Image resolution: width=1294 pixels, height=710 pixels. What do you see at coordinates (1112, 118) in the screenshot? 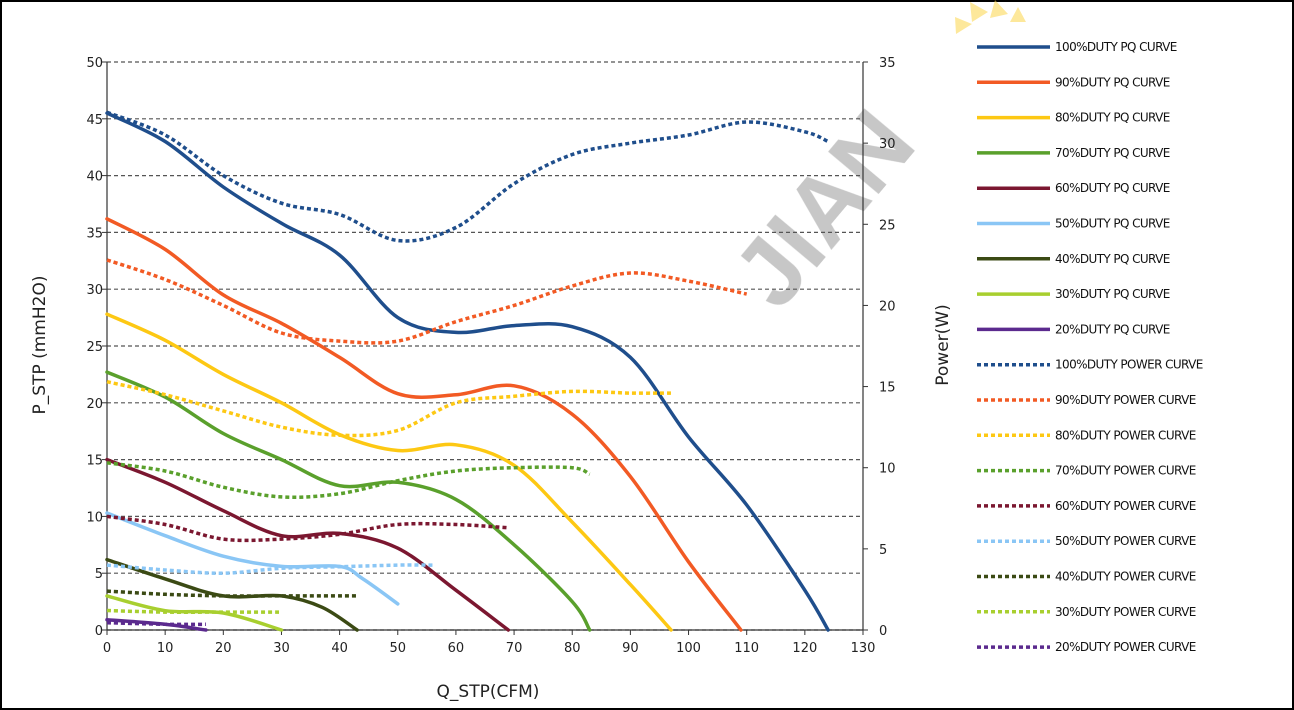
I see `legend-label: 80%DUTY PQ CURVE` at bounding box center [1112, 118].